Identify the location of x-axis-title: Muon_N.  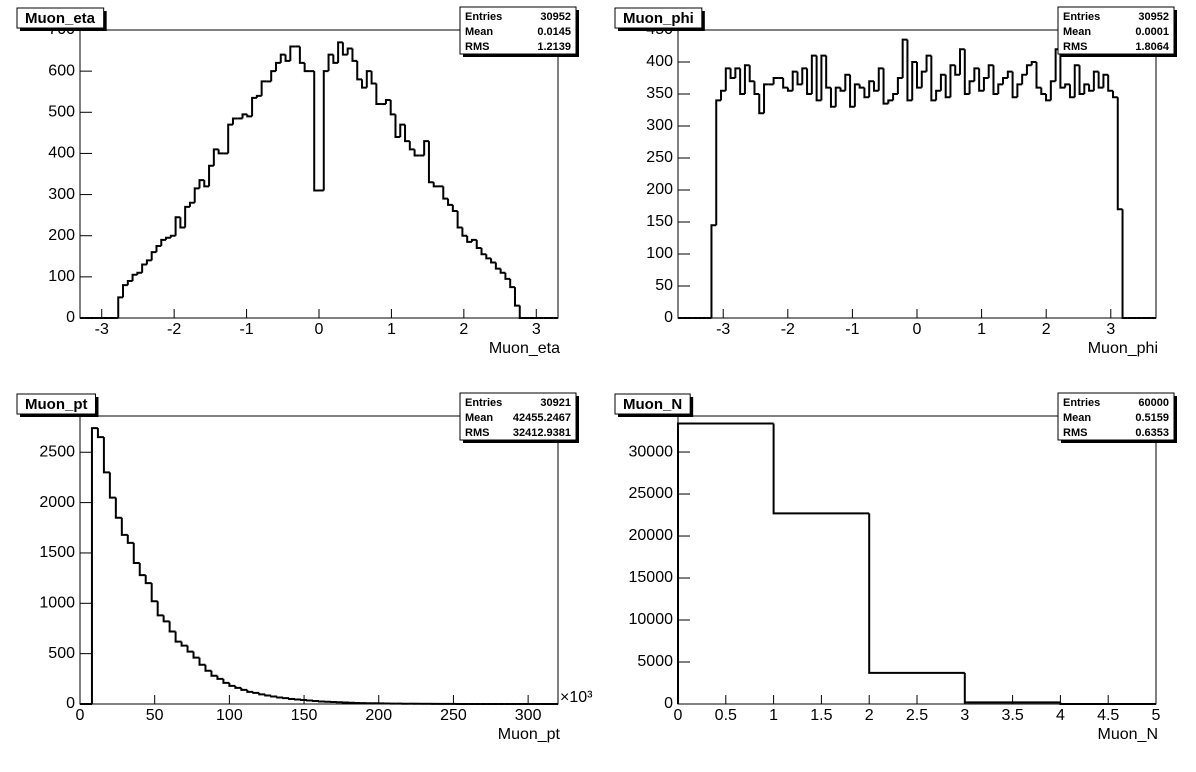
(1128, 734).